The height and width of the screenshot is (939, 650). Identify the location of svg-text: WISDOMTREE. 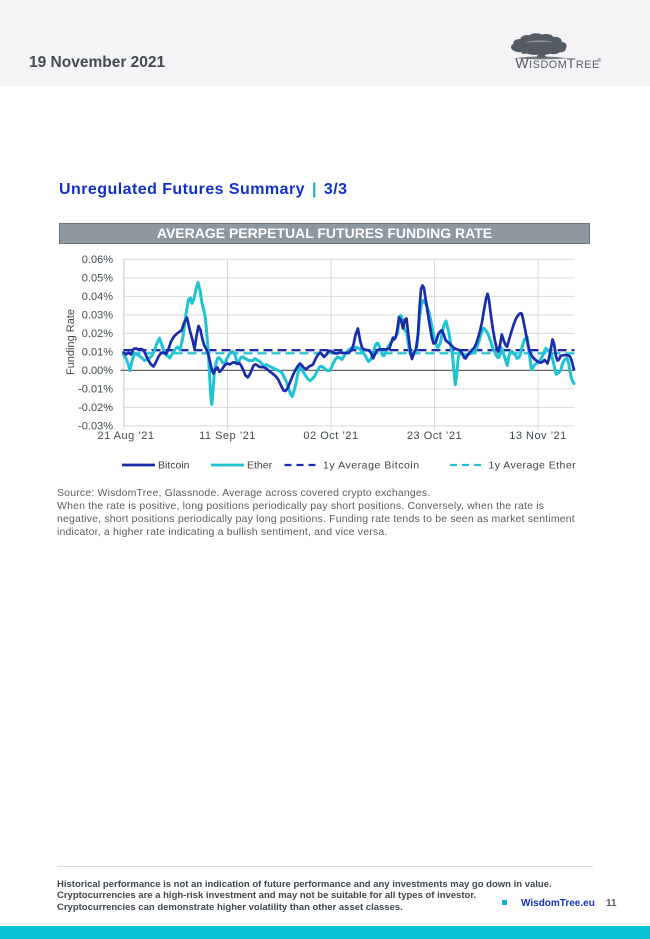
(557, 63).